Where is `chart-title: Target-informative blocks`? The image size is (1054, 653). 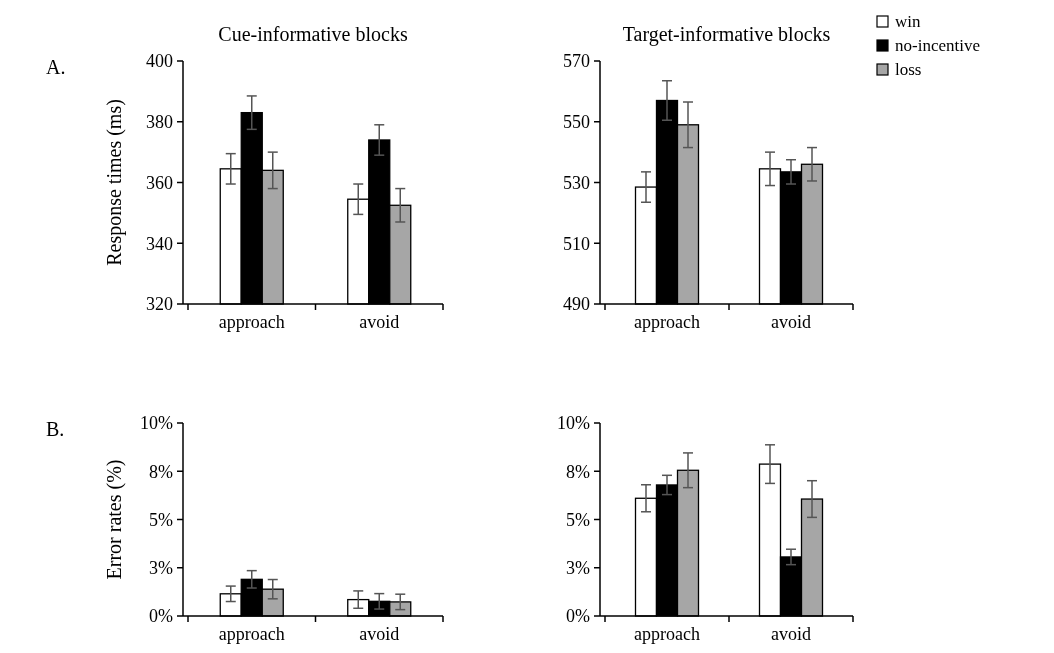
chart-title: Target-informative blocks is located at coordinates (726, 34).